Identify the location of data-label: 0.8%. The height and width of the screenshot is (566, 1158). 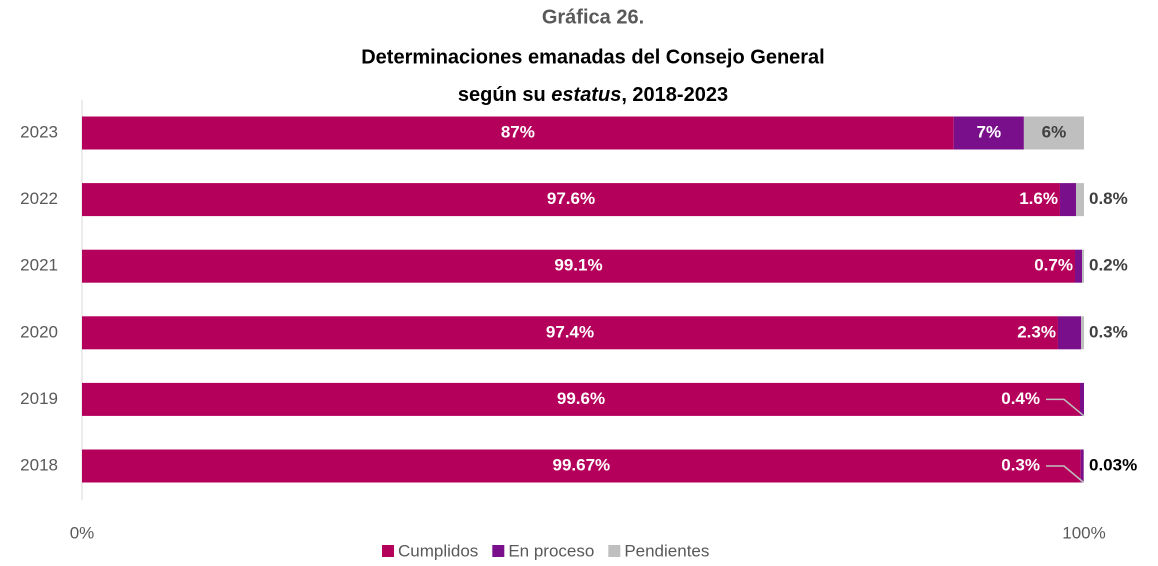
(1108, 198).